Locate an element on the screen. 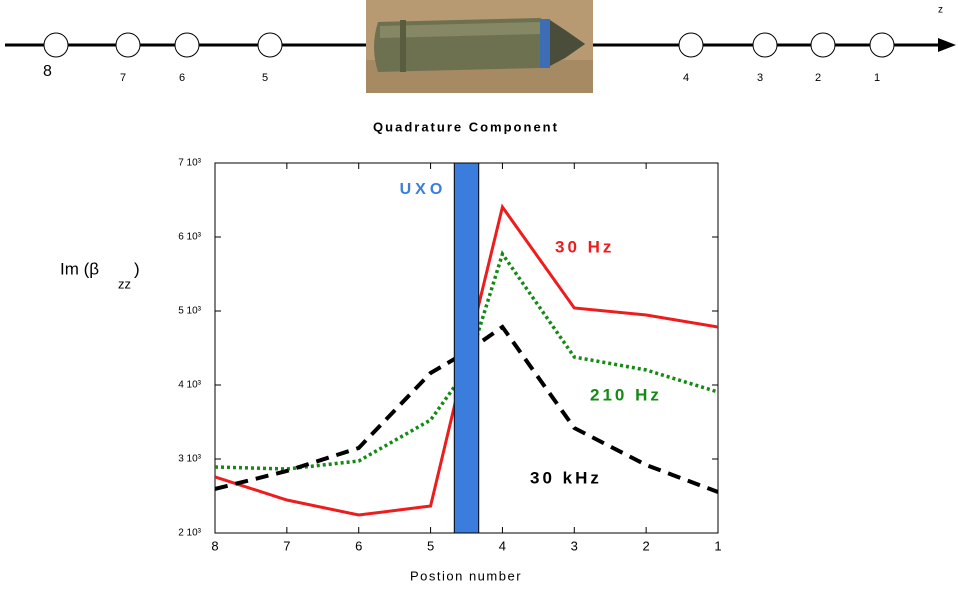  y-axis-label: Im (β is located at coordinates (79, 268).